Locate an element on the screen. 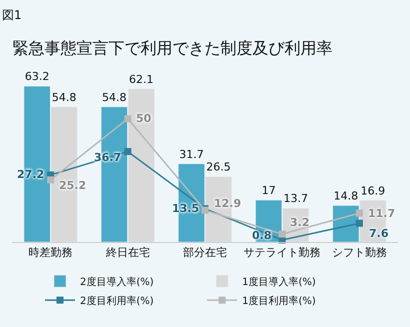 This screenshot has width=410, height=327. data-label: 16.9 is located at coordinates (373, 191).